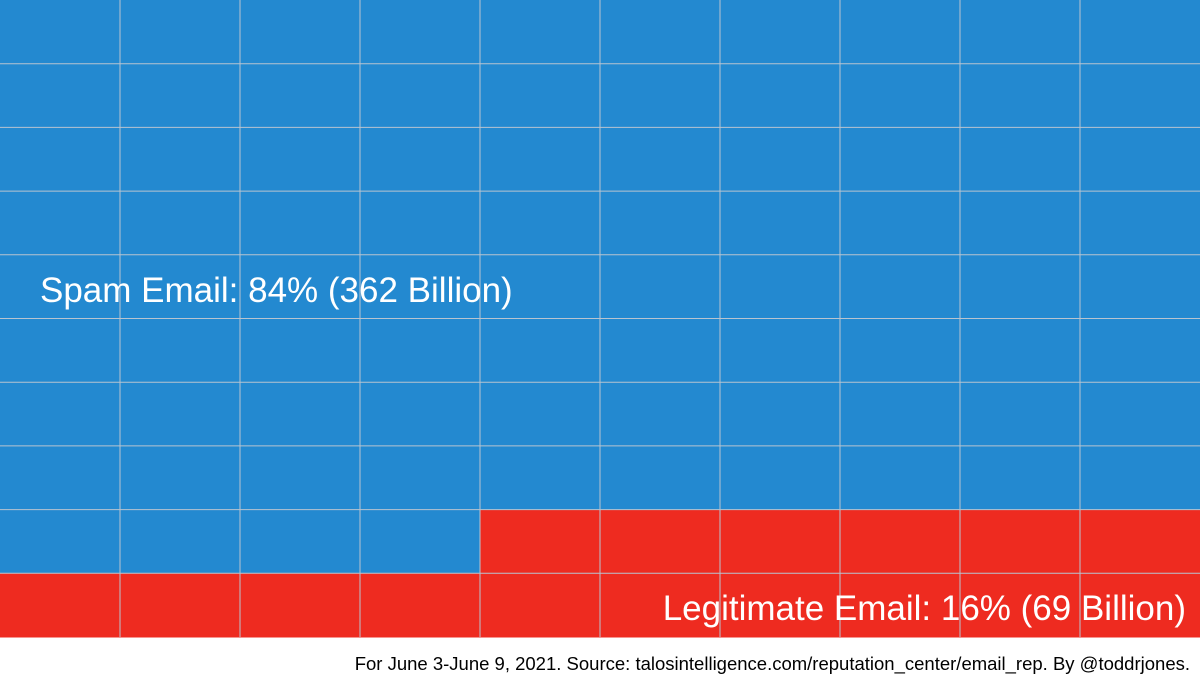  I want to click on spam-email-label: Spam Email: 84% (362 Billion), so click(276, 290).